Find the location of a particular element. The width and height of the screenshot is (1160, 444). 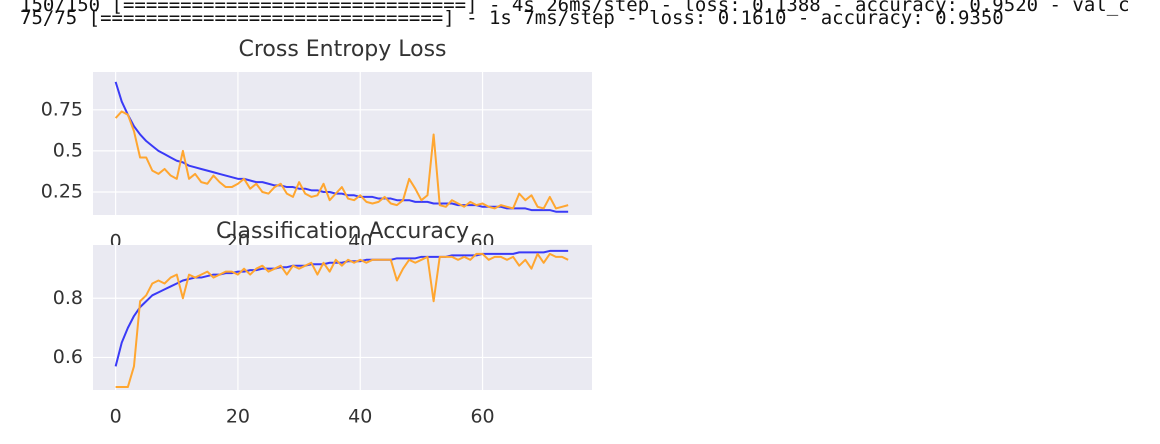

y-tick-label: 0.5 is located at coordinates (68, 150).